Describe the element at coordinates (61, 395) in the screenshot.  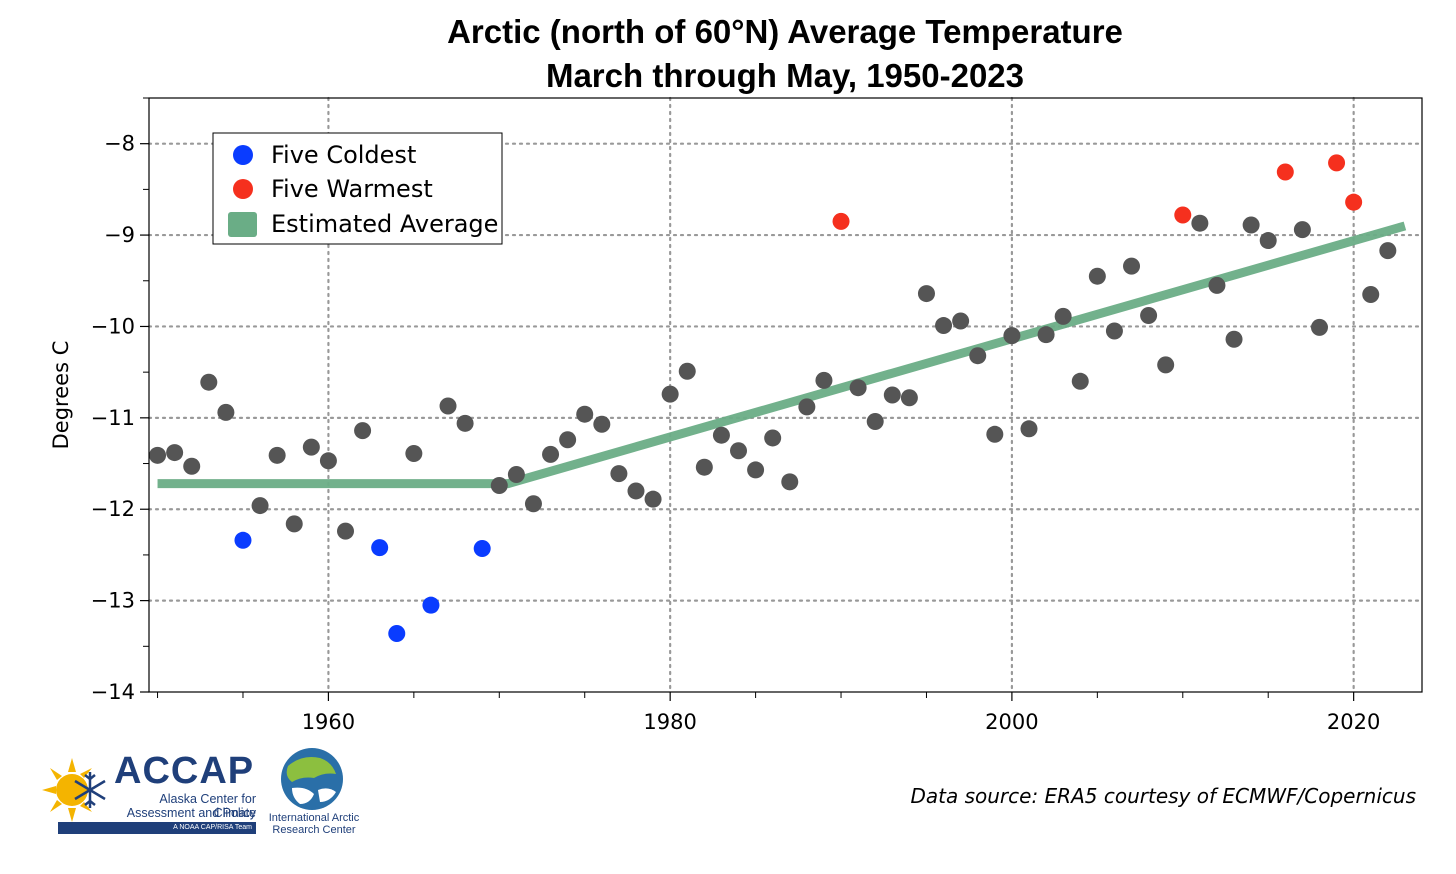
I see `y-axis-label: Degrees C` at that location.